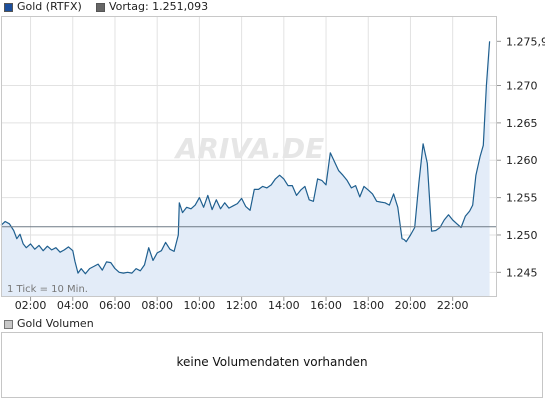 This screenshot has height=401, width=545. Describe the element at coordinates (522, 272) in the screenshot. I see `y-tick-label: 1.245` at that location.